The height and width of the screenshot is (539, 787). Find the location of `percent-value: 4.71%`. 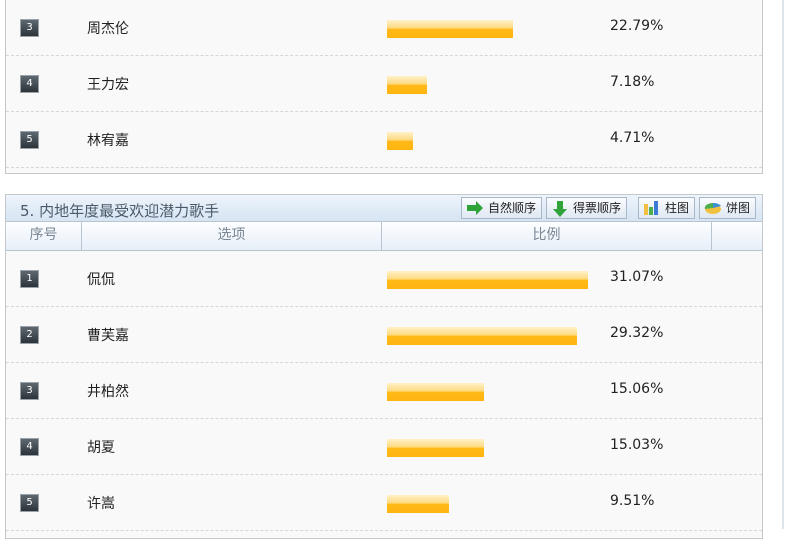

percent-value: 4.71% is located at coordinates (632, 138).